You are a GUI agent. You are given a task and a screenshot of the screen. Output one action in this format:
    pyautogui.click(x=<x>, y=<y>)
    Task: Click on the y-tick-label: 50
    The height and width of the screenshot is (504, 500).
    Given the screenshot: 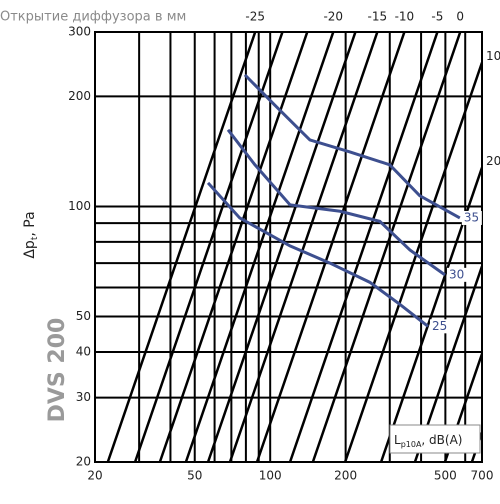 What is the action you would take?
    pyautogui.click(x=83, y=316)
    